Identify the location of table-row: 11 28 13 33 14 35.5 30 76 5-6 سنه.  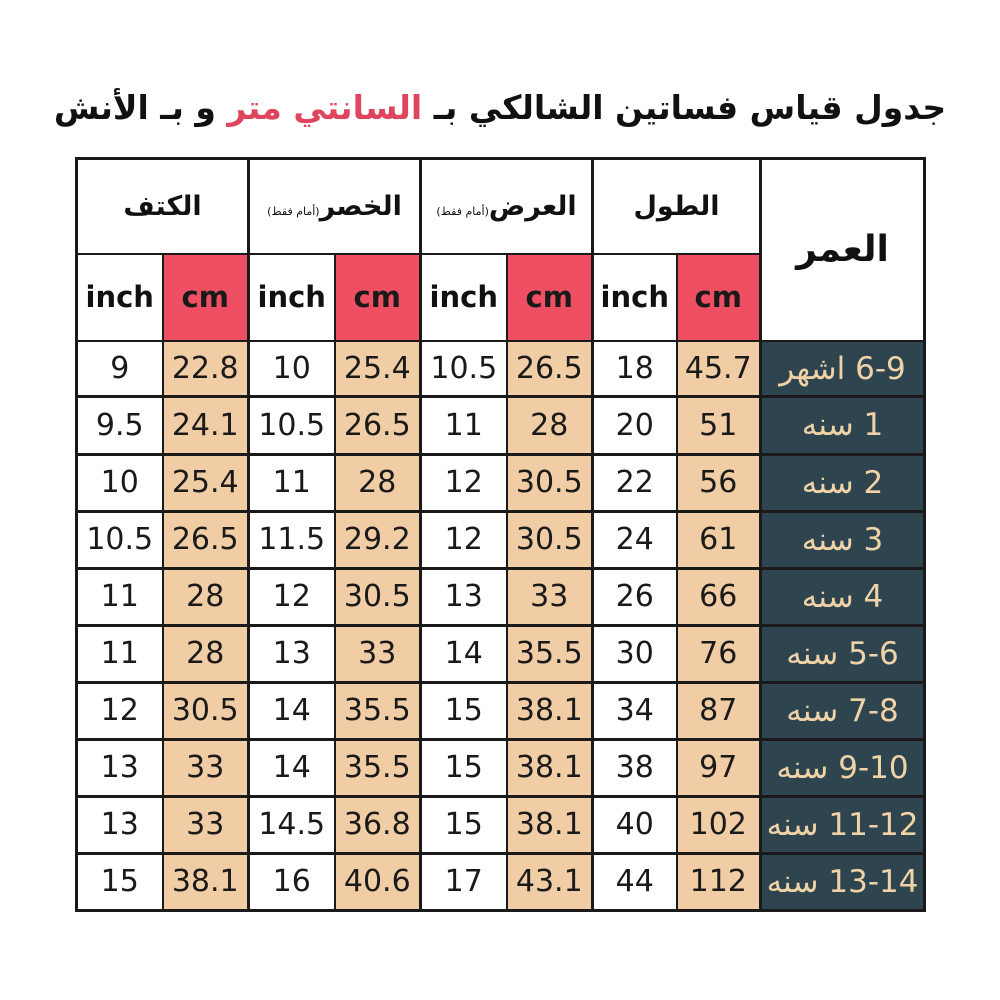
(500, 654).